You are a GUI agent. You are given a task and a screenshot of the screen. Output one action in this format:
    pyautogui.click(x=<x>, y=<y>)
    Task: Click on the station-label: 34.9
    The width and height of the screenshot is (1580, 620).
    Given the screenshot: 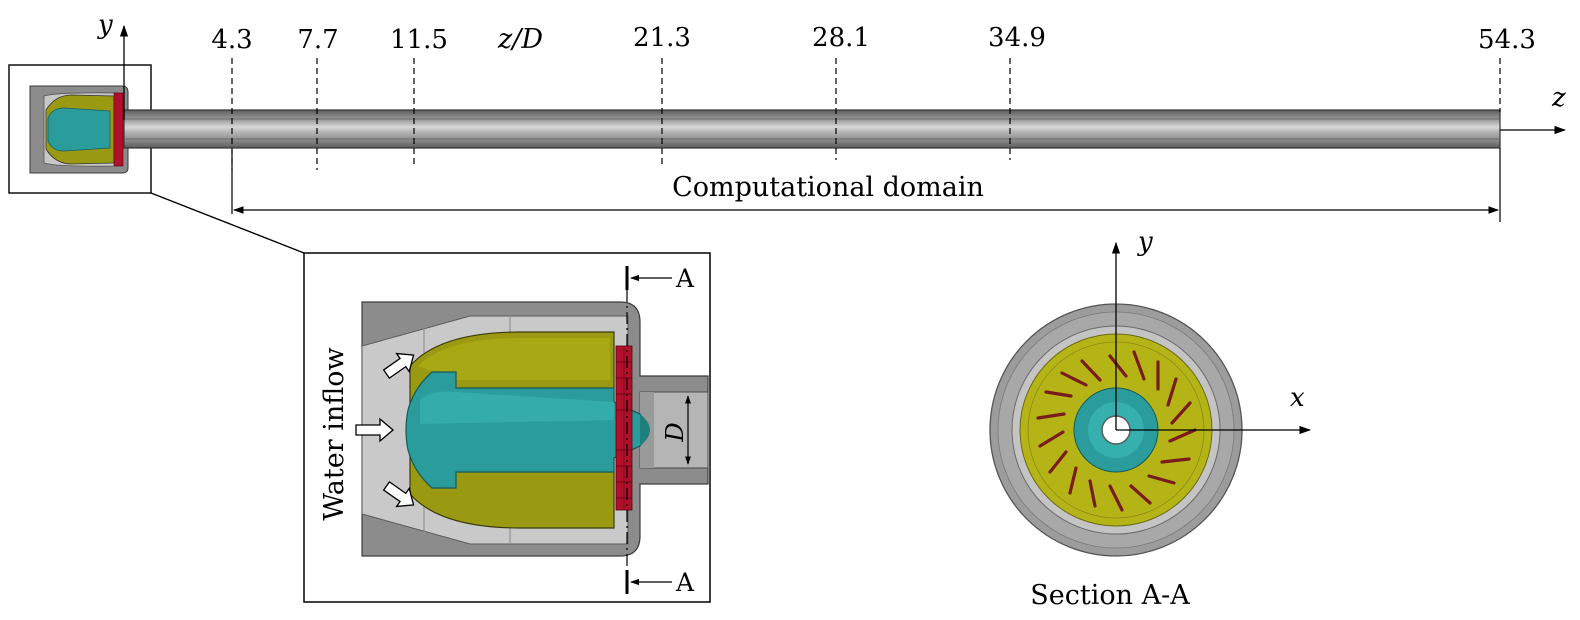 What is the action you would take?
    pyautogui.click(x=1017, y=38)
    